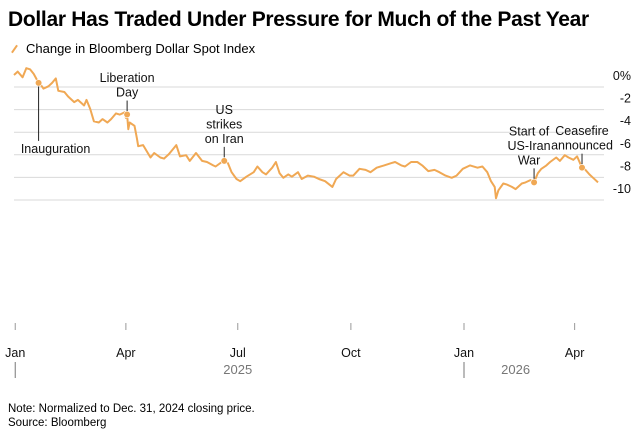 Image resolution: width=640 pixels, height=437 pixels. I want to click on y-tick-label: -10, so click(622, 189).